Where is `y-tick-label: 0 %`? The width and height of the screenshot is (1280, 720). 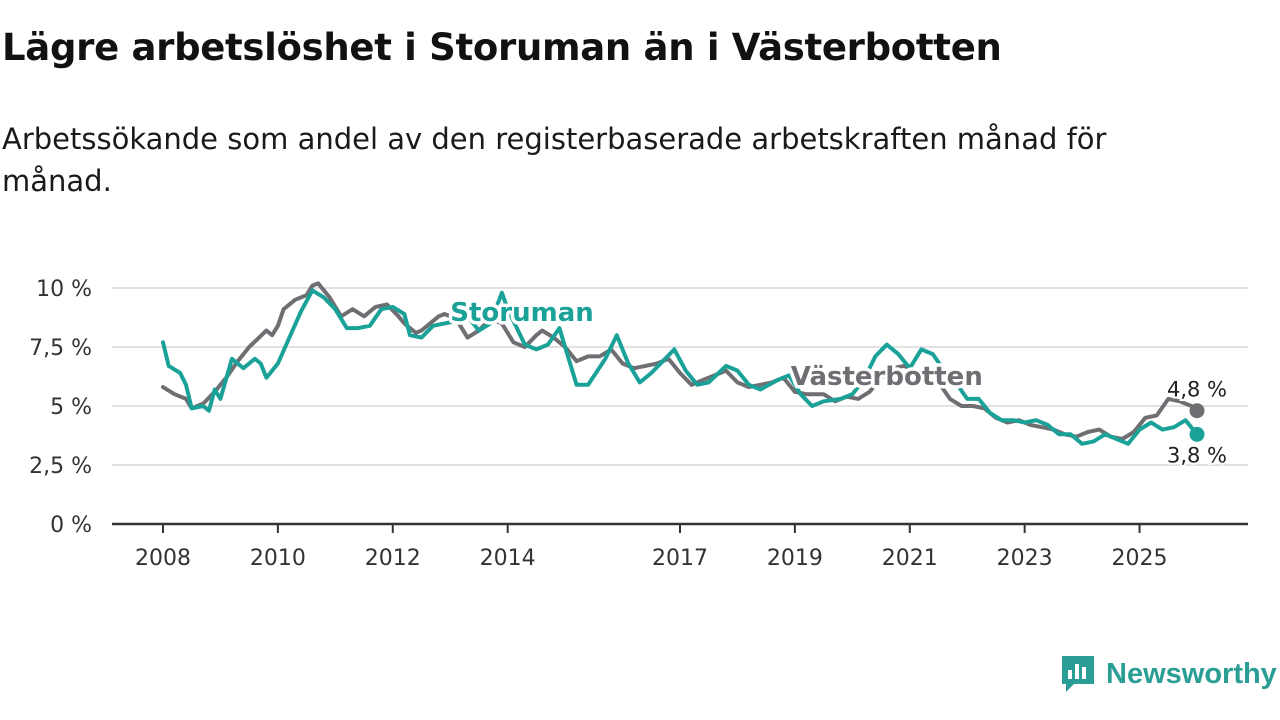 y-tick-label: 0 % is located at coordinates (71, 525).